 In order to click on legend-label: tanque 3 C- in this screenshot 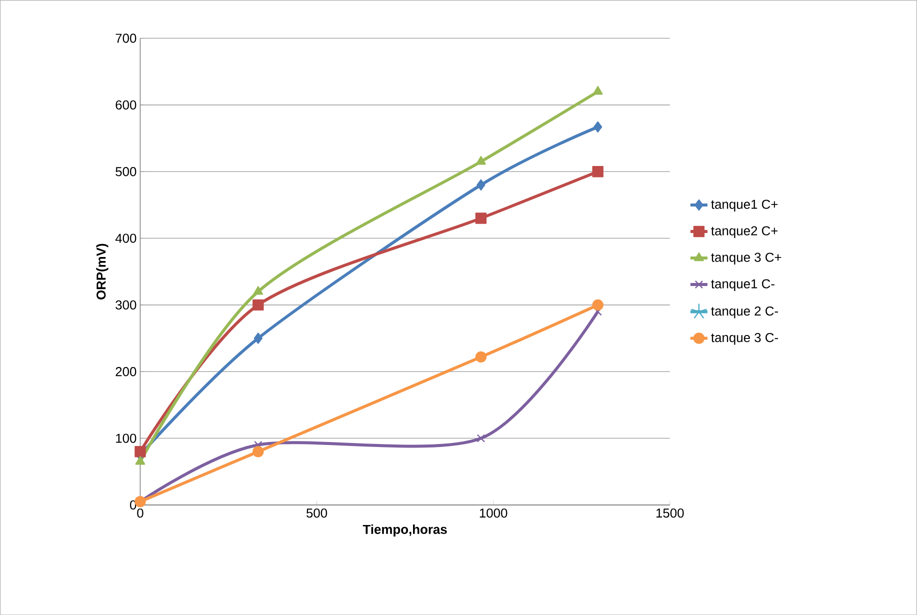, I will do `click(744, 338)`.